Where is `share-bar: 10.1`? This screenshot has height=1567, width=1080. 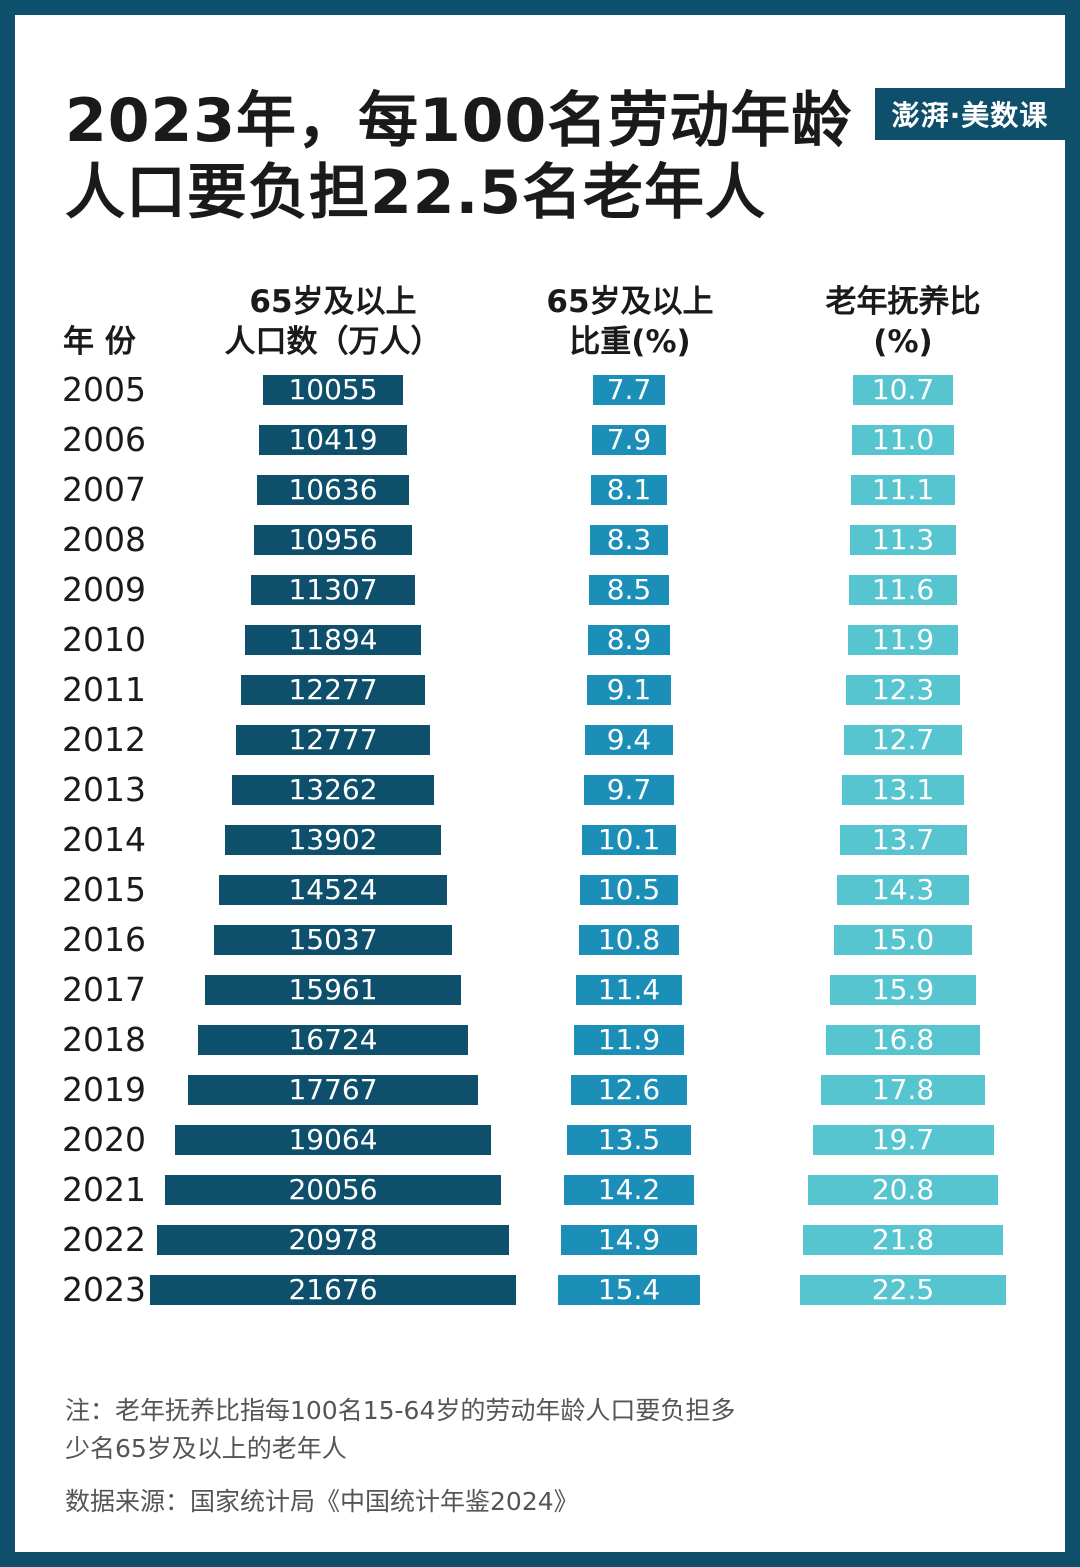
share-bar: 10.1 is located at coordinates (629, 840).